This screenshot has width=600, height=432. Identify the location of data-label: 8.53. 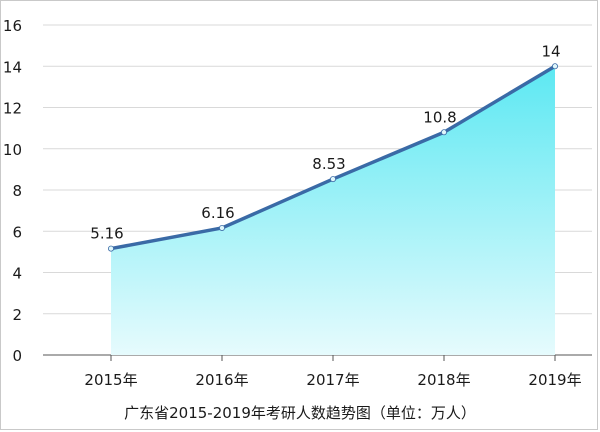
(328, 164).